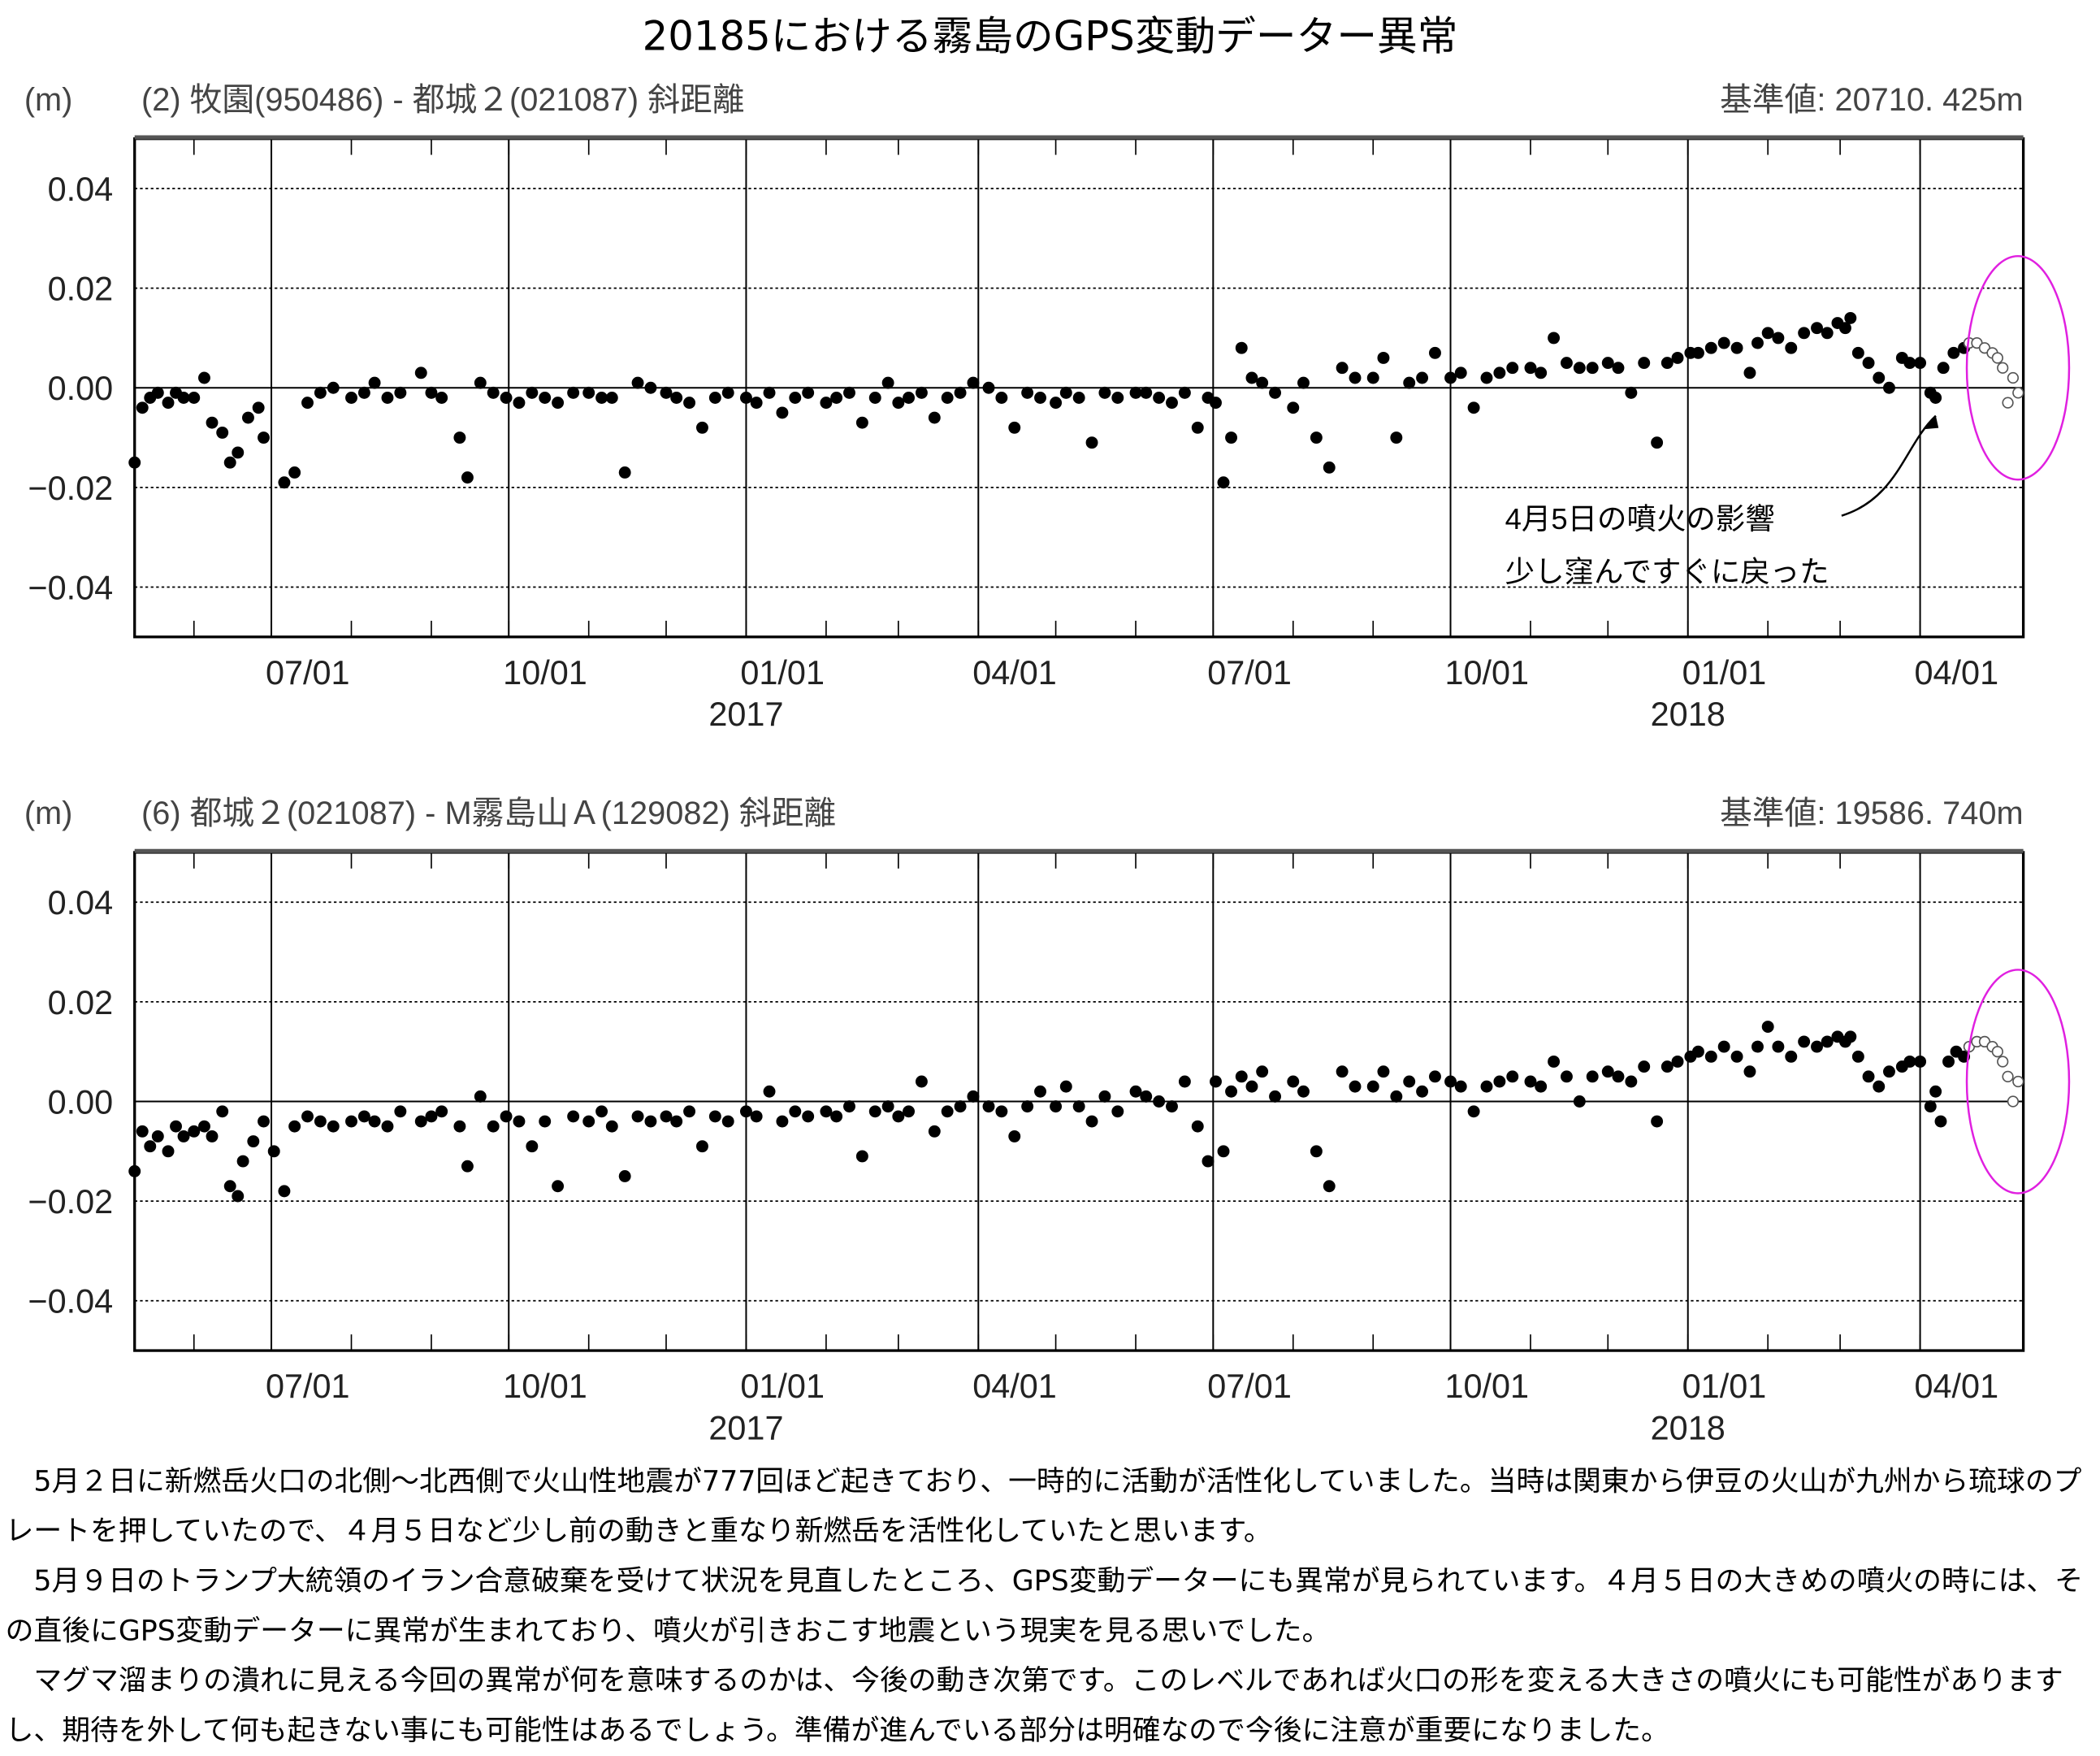  What do you see at coordinates (1640, 518) in the screenshot?
I see `annotation-line-1: 4月5日の噴火の影響` at bounding box center [1640, 518].